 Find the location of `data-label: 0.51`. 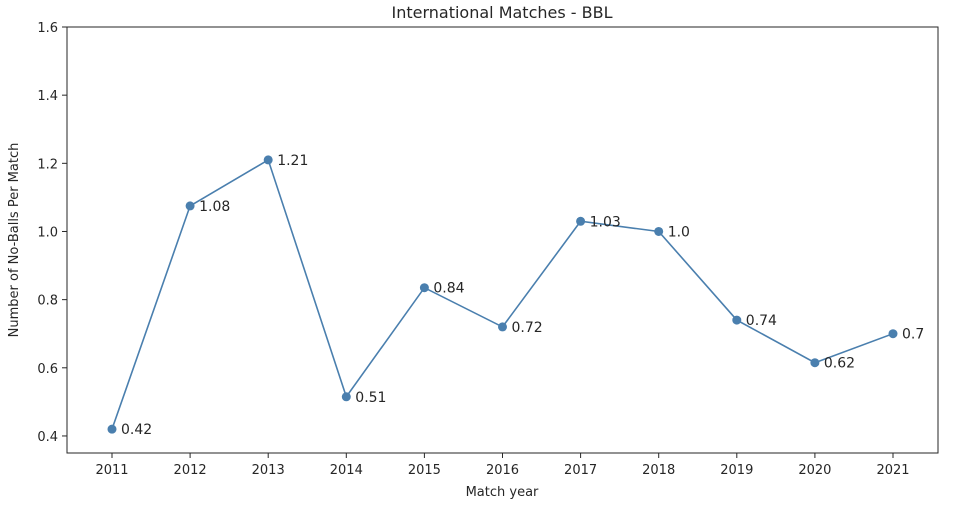

data-label: 0.51 is located at coordinates (370, 398).